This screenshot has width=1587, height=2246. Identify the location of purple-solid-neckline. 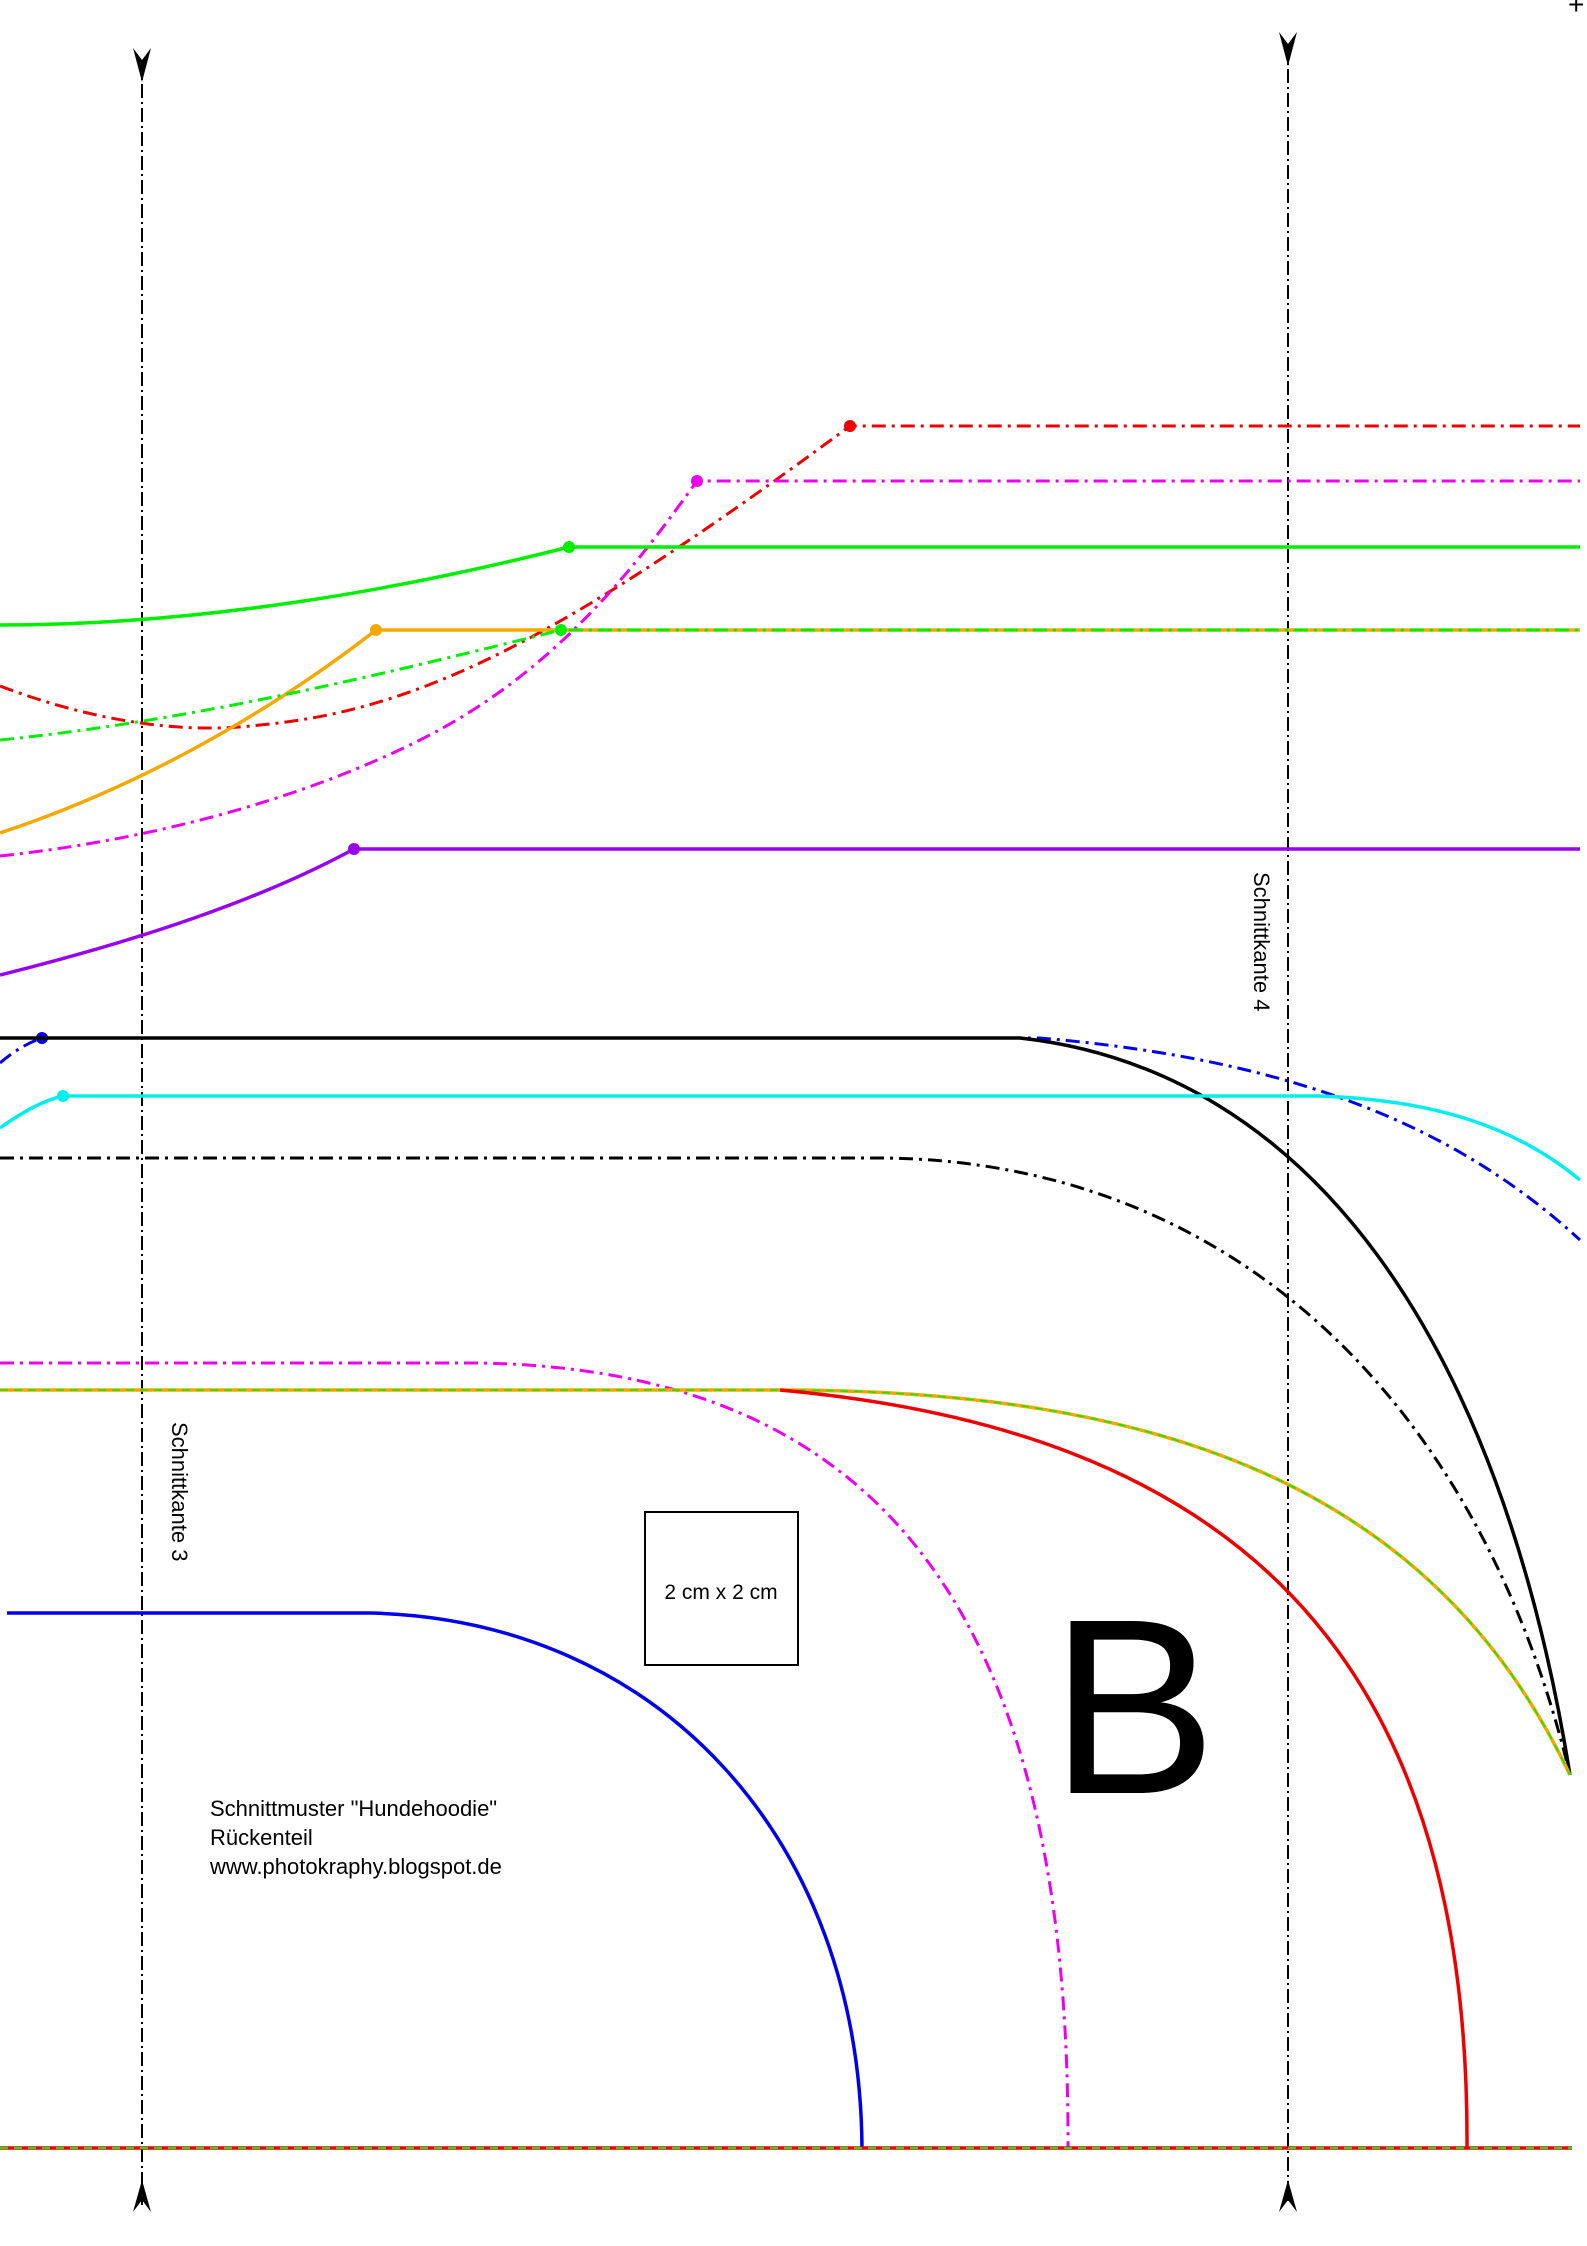
(790, 910).